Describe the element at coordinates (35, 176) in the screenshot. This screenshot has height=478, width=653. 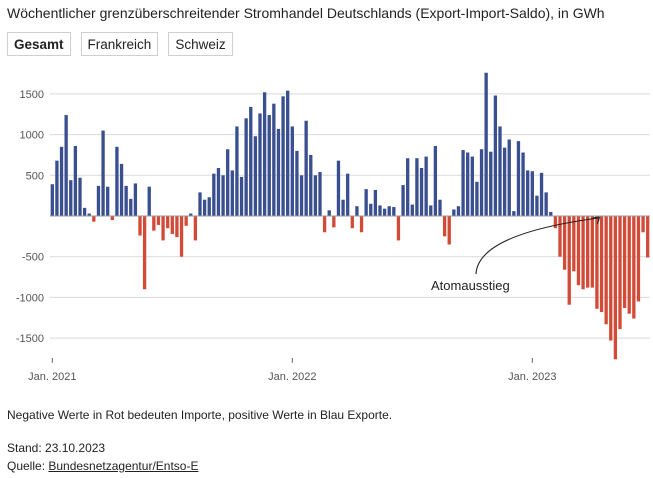
I see `y-tick-label: 500` at that location.